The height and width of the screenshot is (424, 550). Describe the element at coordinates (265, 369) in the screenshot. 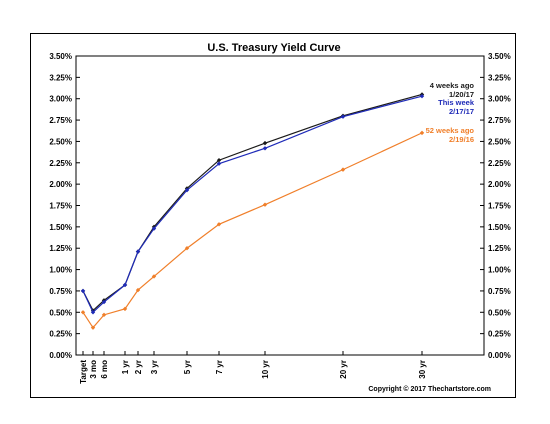

I see `x-tick-label: 10 yr` at that location.